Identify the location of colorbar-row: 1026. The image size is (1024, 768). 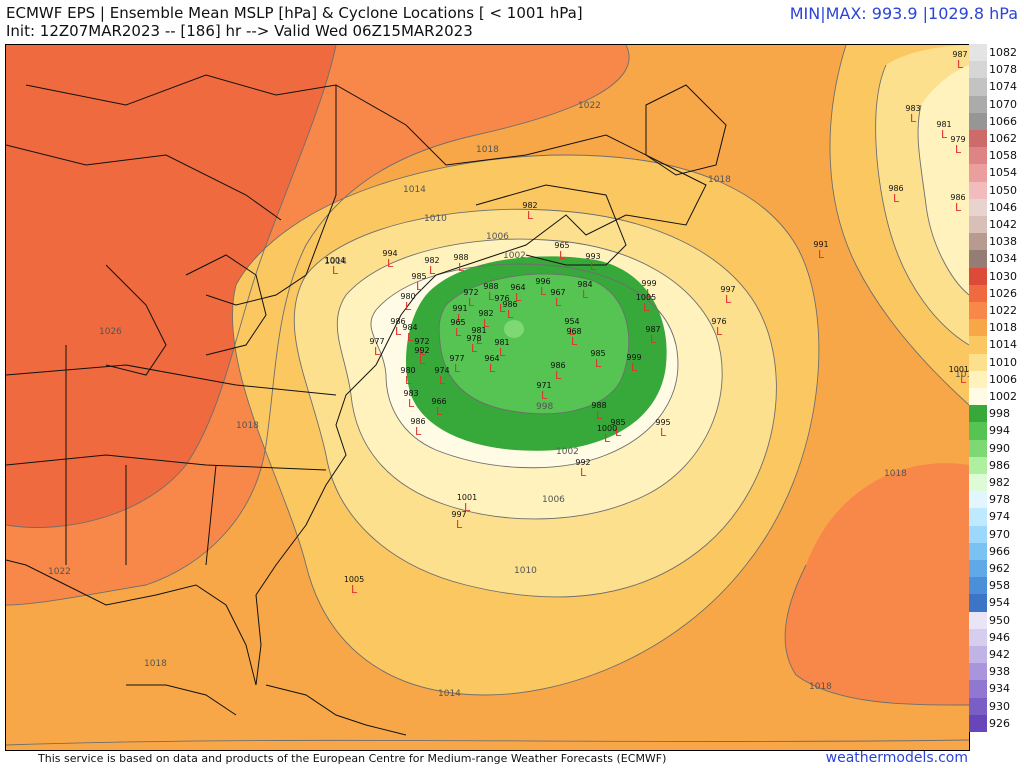
(996, 293).